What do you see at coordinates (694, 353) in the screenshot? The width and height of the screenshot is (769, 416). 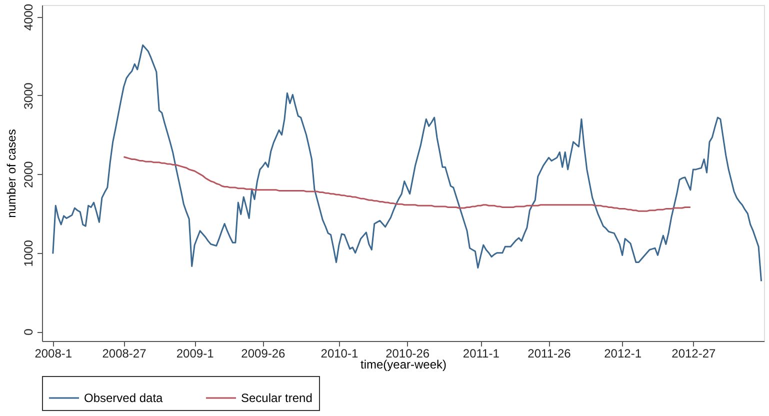 I see `x-tick-label: 2012-27` at bounding box center [694, 353].